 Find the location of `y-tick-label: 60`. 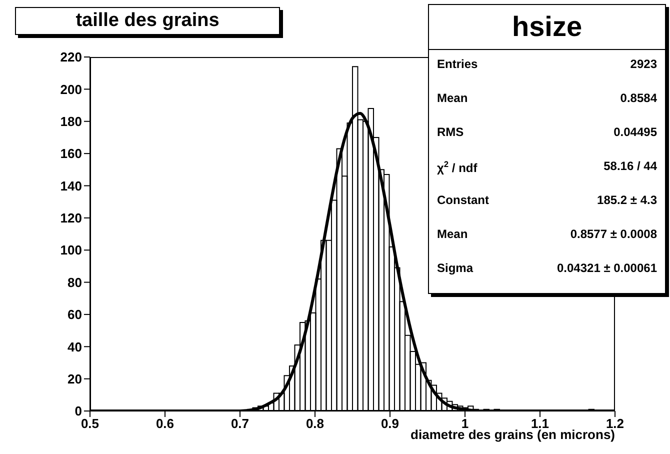

y-tick-label: 60 is located at coordinates (75, 314).